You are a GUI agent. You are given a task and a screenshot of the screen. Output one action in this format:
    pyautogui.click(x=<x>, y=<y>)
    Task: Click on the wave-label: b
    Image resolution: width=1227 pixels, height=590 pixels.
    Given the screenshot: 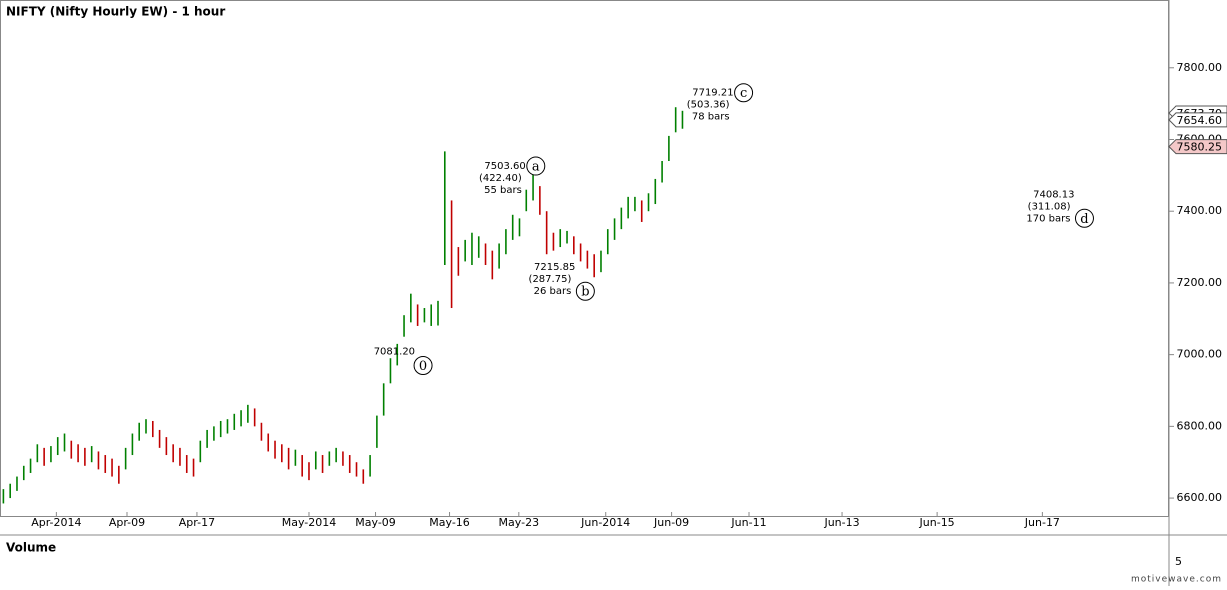 What is the action you would take?
    pyautogui.click(x=585, y=292)
    